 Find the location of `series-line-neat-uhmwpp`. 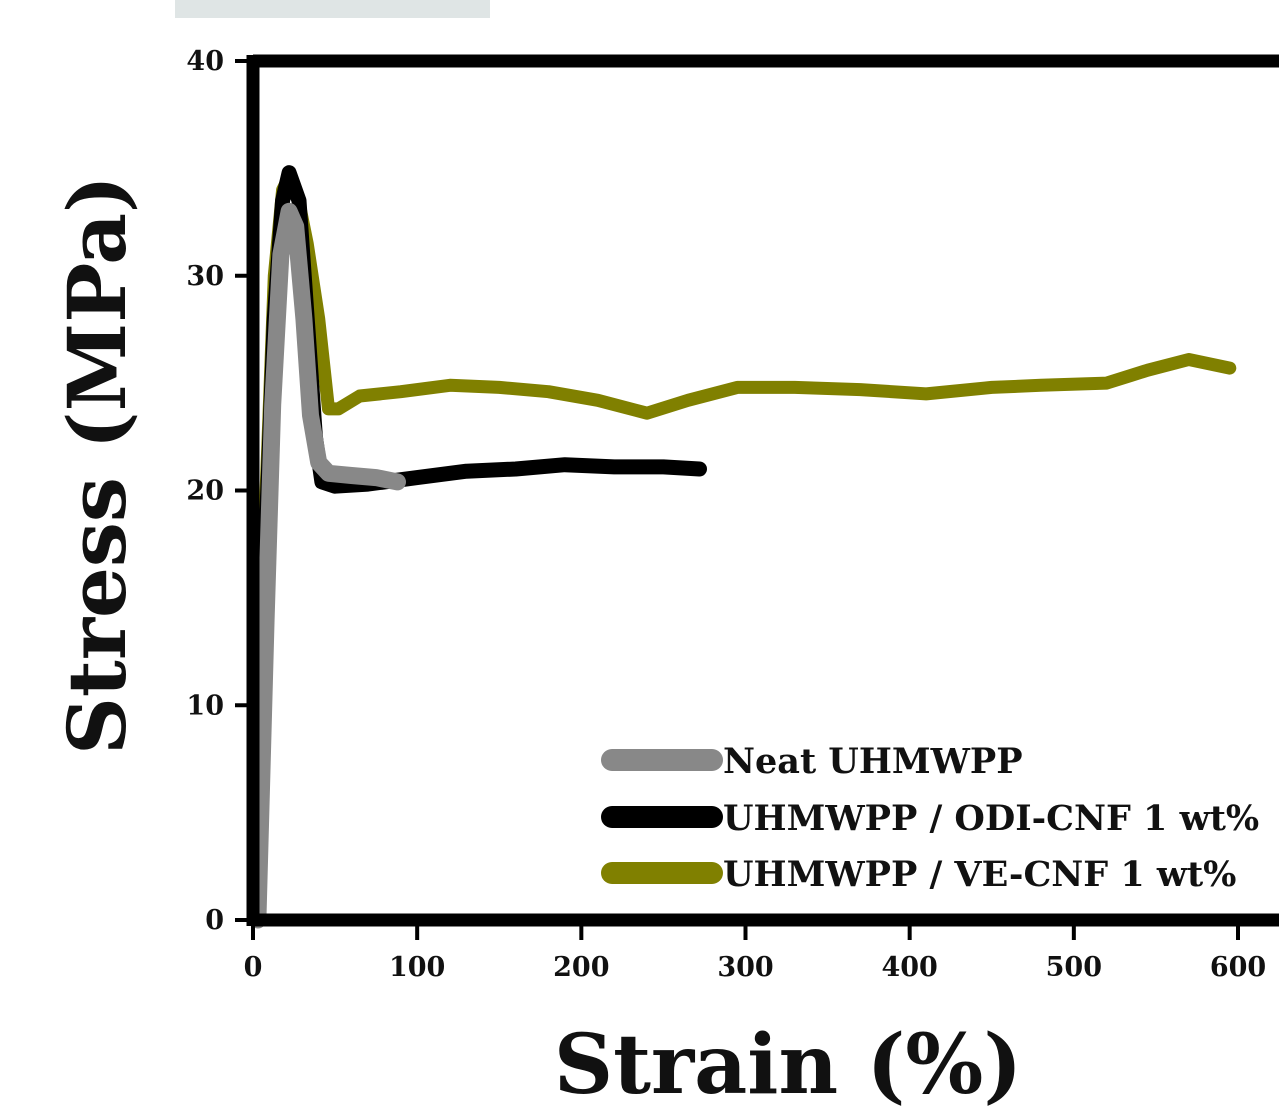

series-line-neat-uhmwpp is located at coordinates (327, 565).